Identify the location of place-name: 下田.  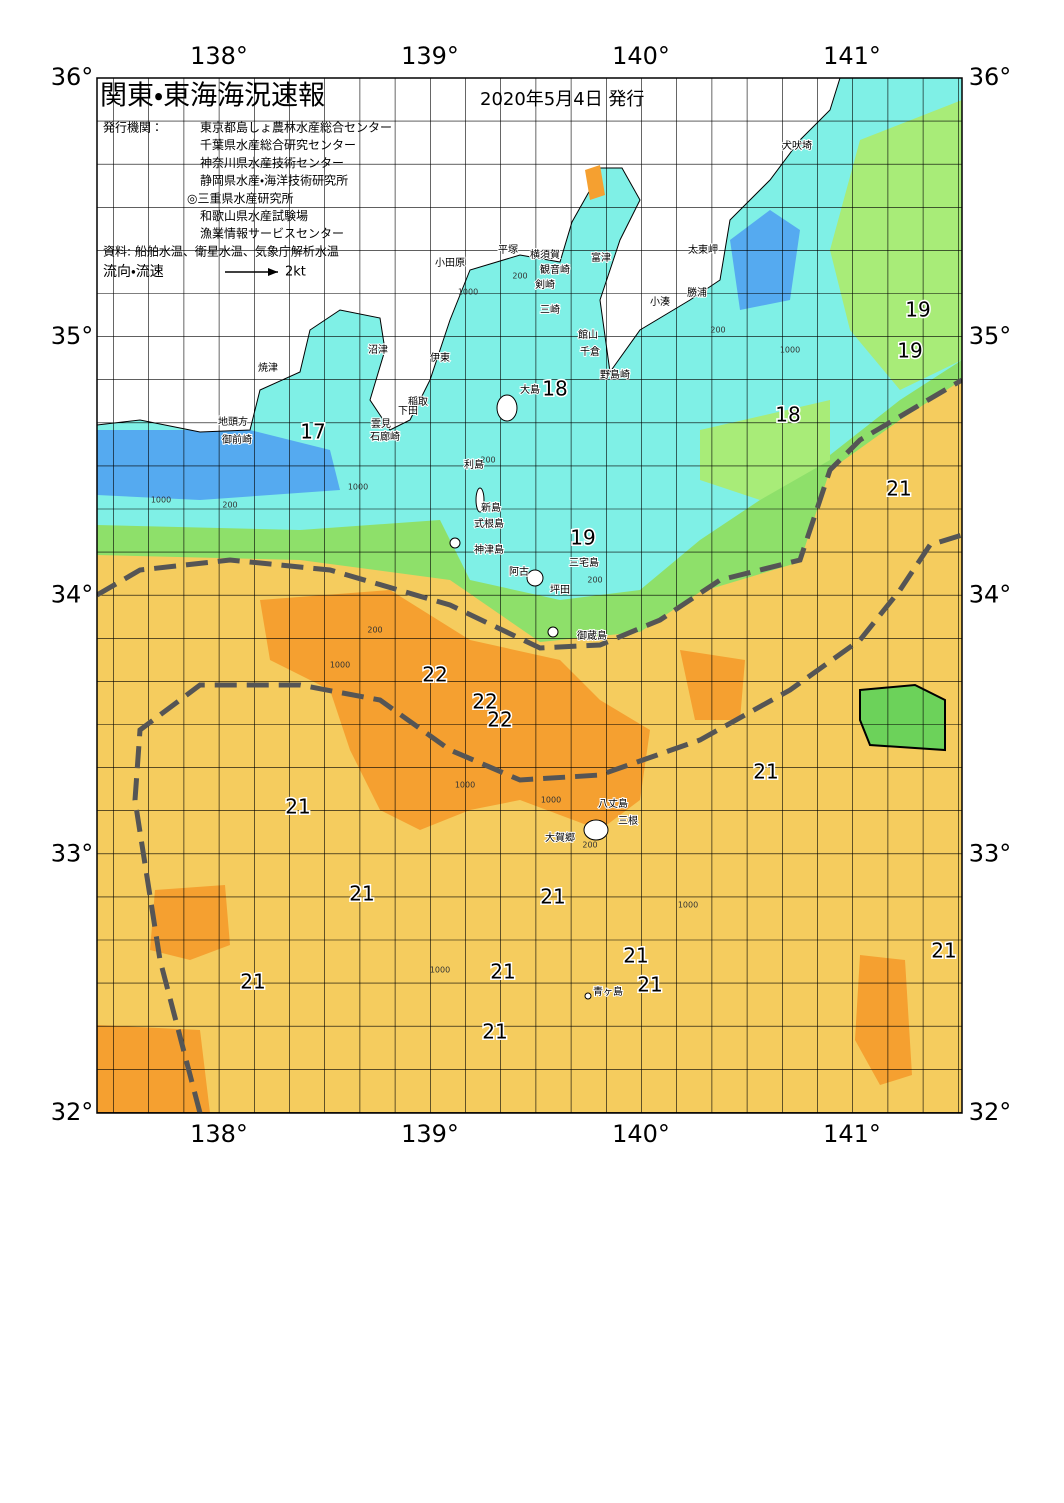
(408, 411).